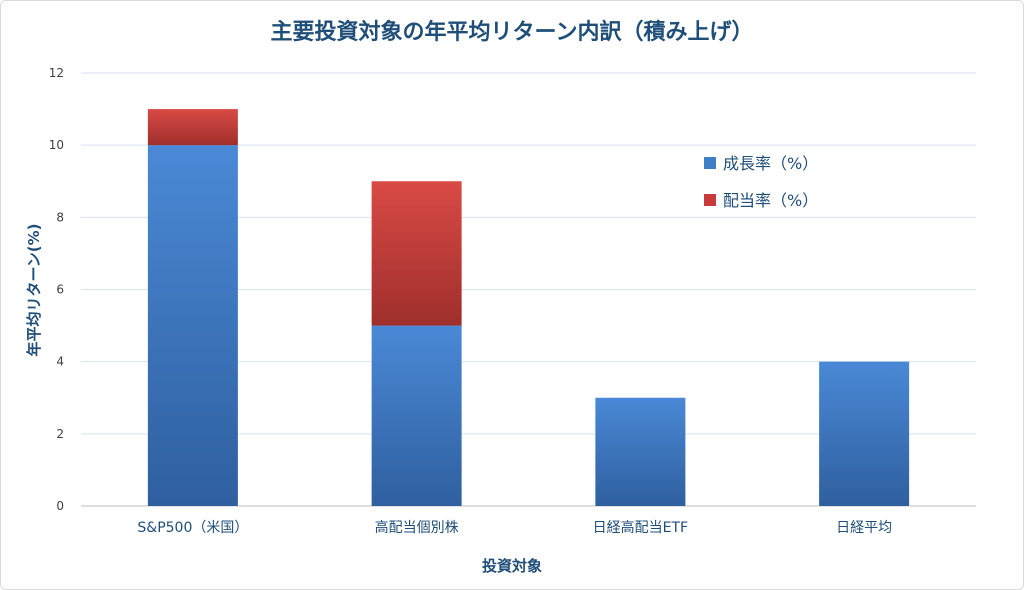 Image resolution: width=1024 pixels, height=590 pixels. I want to click on x-category-label: 日経高配当ETF, so click(640, 527).